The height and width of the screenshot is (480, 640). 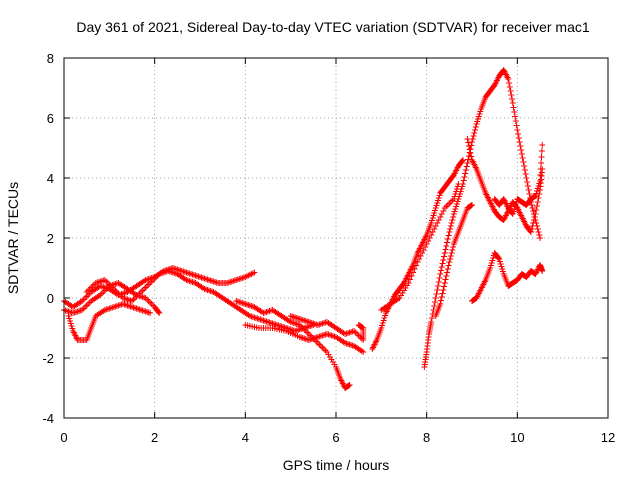 What do you see at coordinates (109, 322) in the screenshot?
I see `series-track-c` at bounding box center [109, 322].